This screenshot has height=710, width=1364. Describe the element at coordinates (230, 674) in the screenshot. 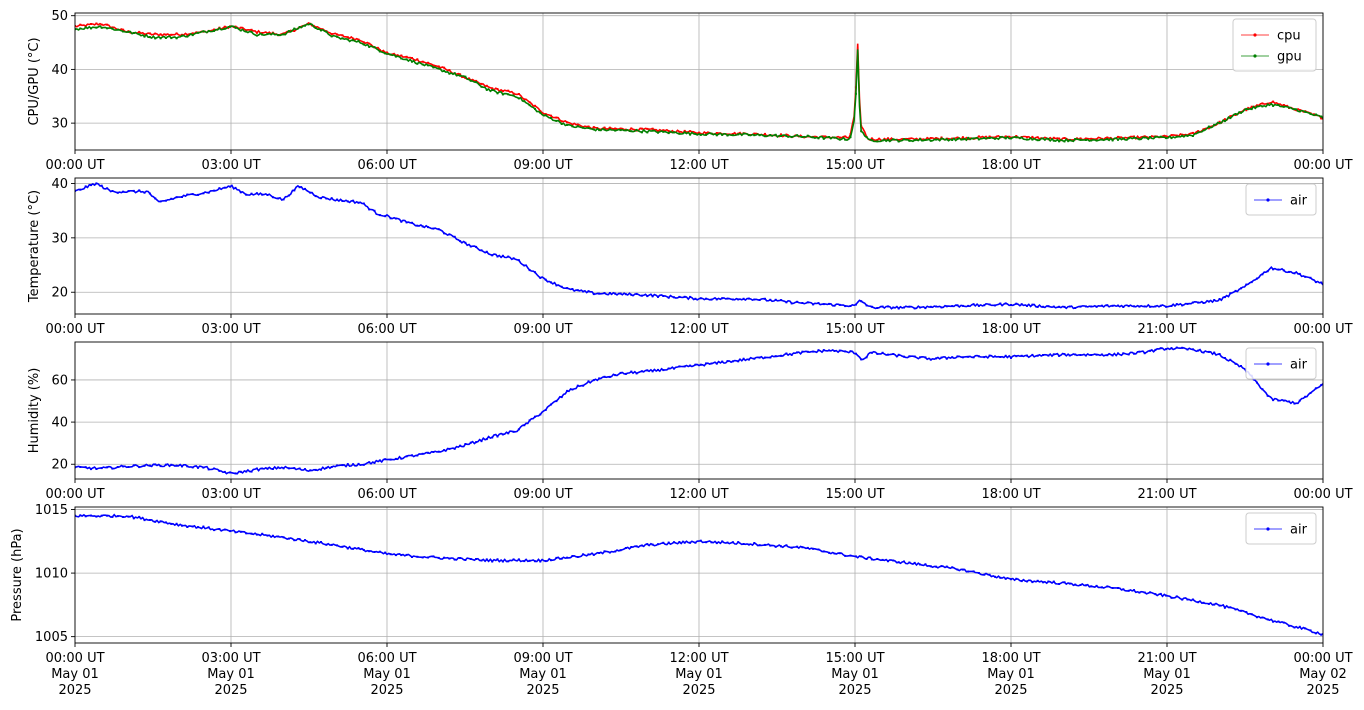

I see `x-tick-label: 03:00 UT May 01 2025` at that location.